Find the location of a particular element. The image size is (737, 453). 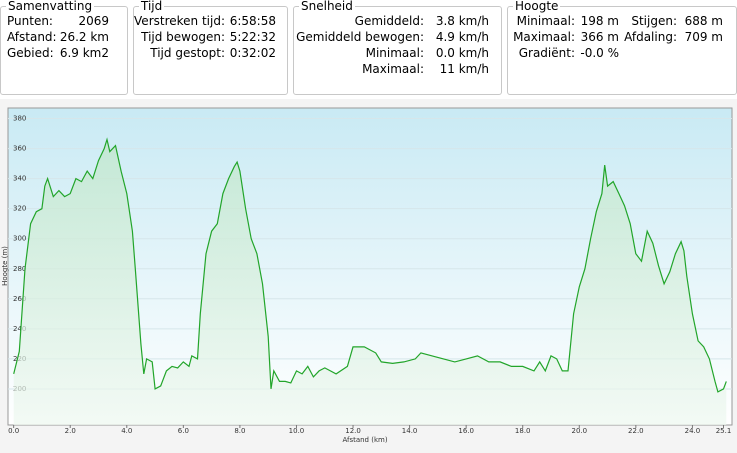

panel-title: Hoogte is located at coordinates (537, 6).